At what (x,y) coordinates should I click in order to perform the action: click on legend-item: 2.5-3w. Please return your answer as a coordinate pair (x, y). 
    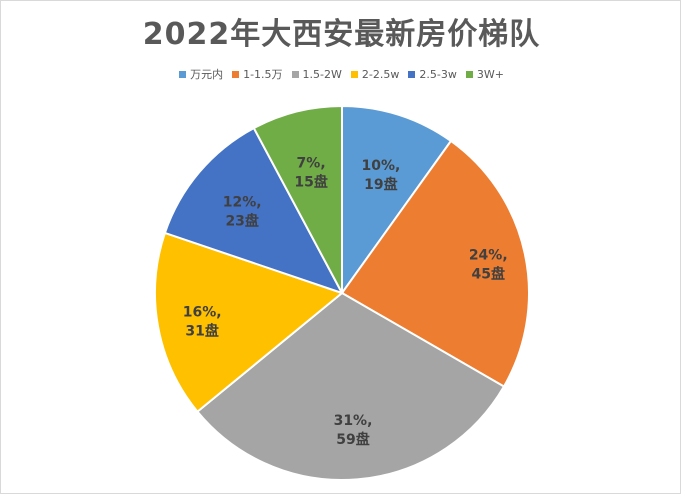
    Looking at the image, I should click on (432, 74).